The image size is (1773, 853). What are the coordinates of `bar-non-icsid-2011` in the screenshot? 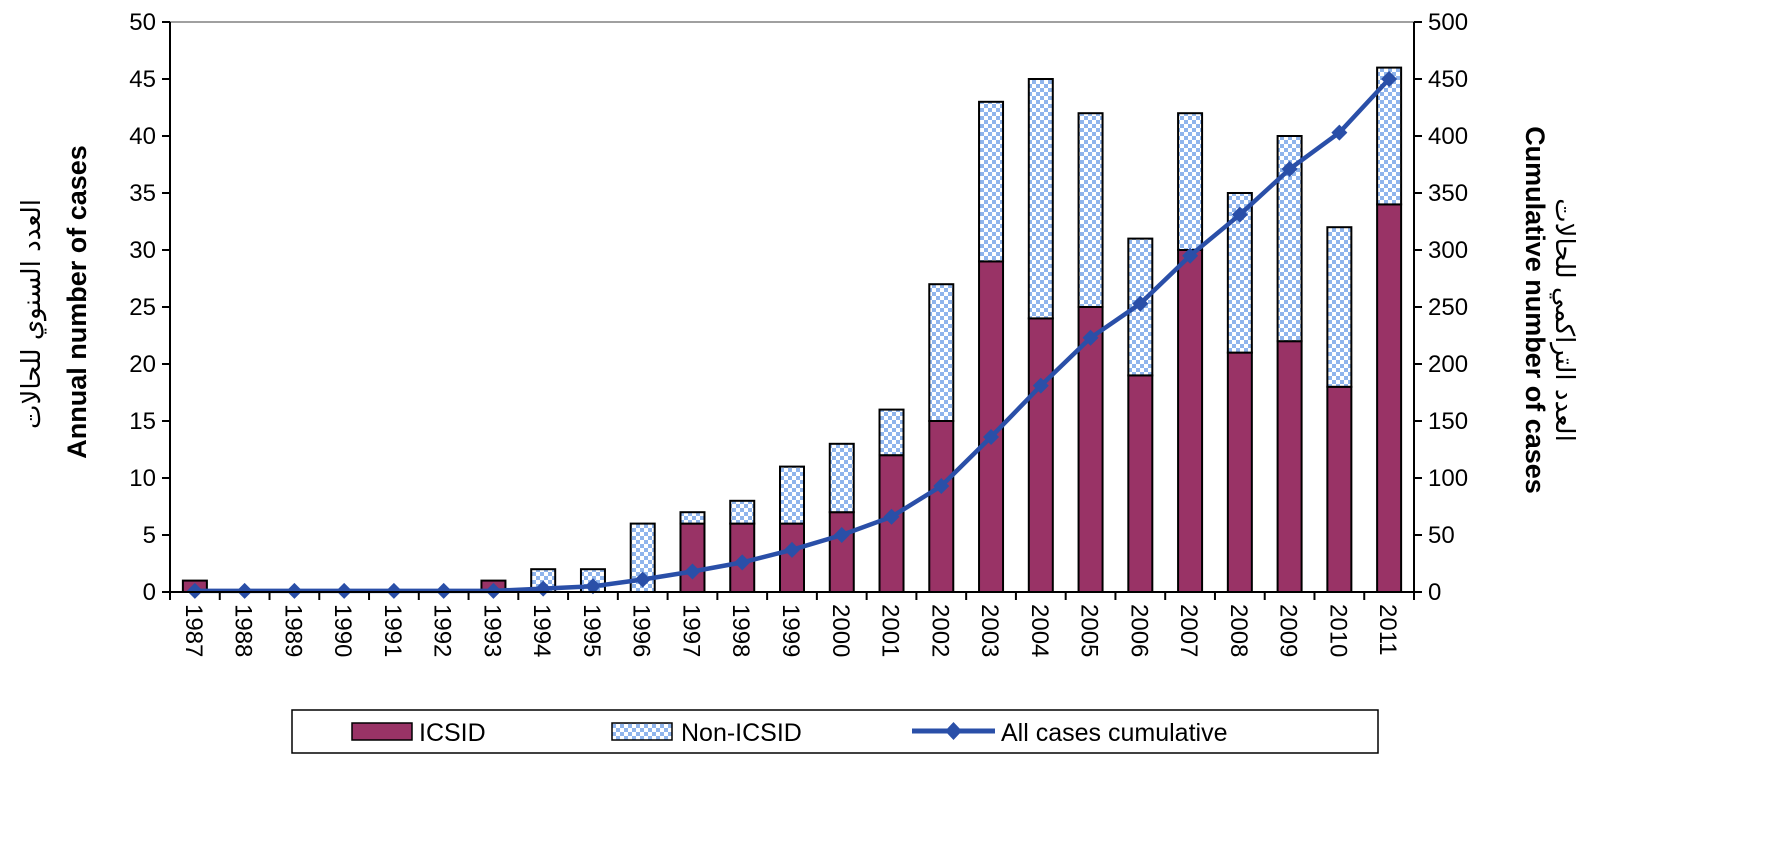 It's located at (1389, 136).